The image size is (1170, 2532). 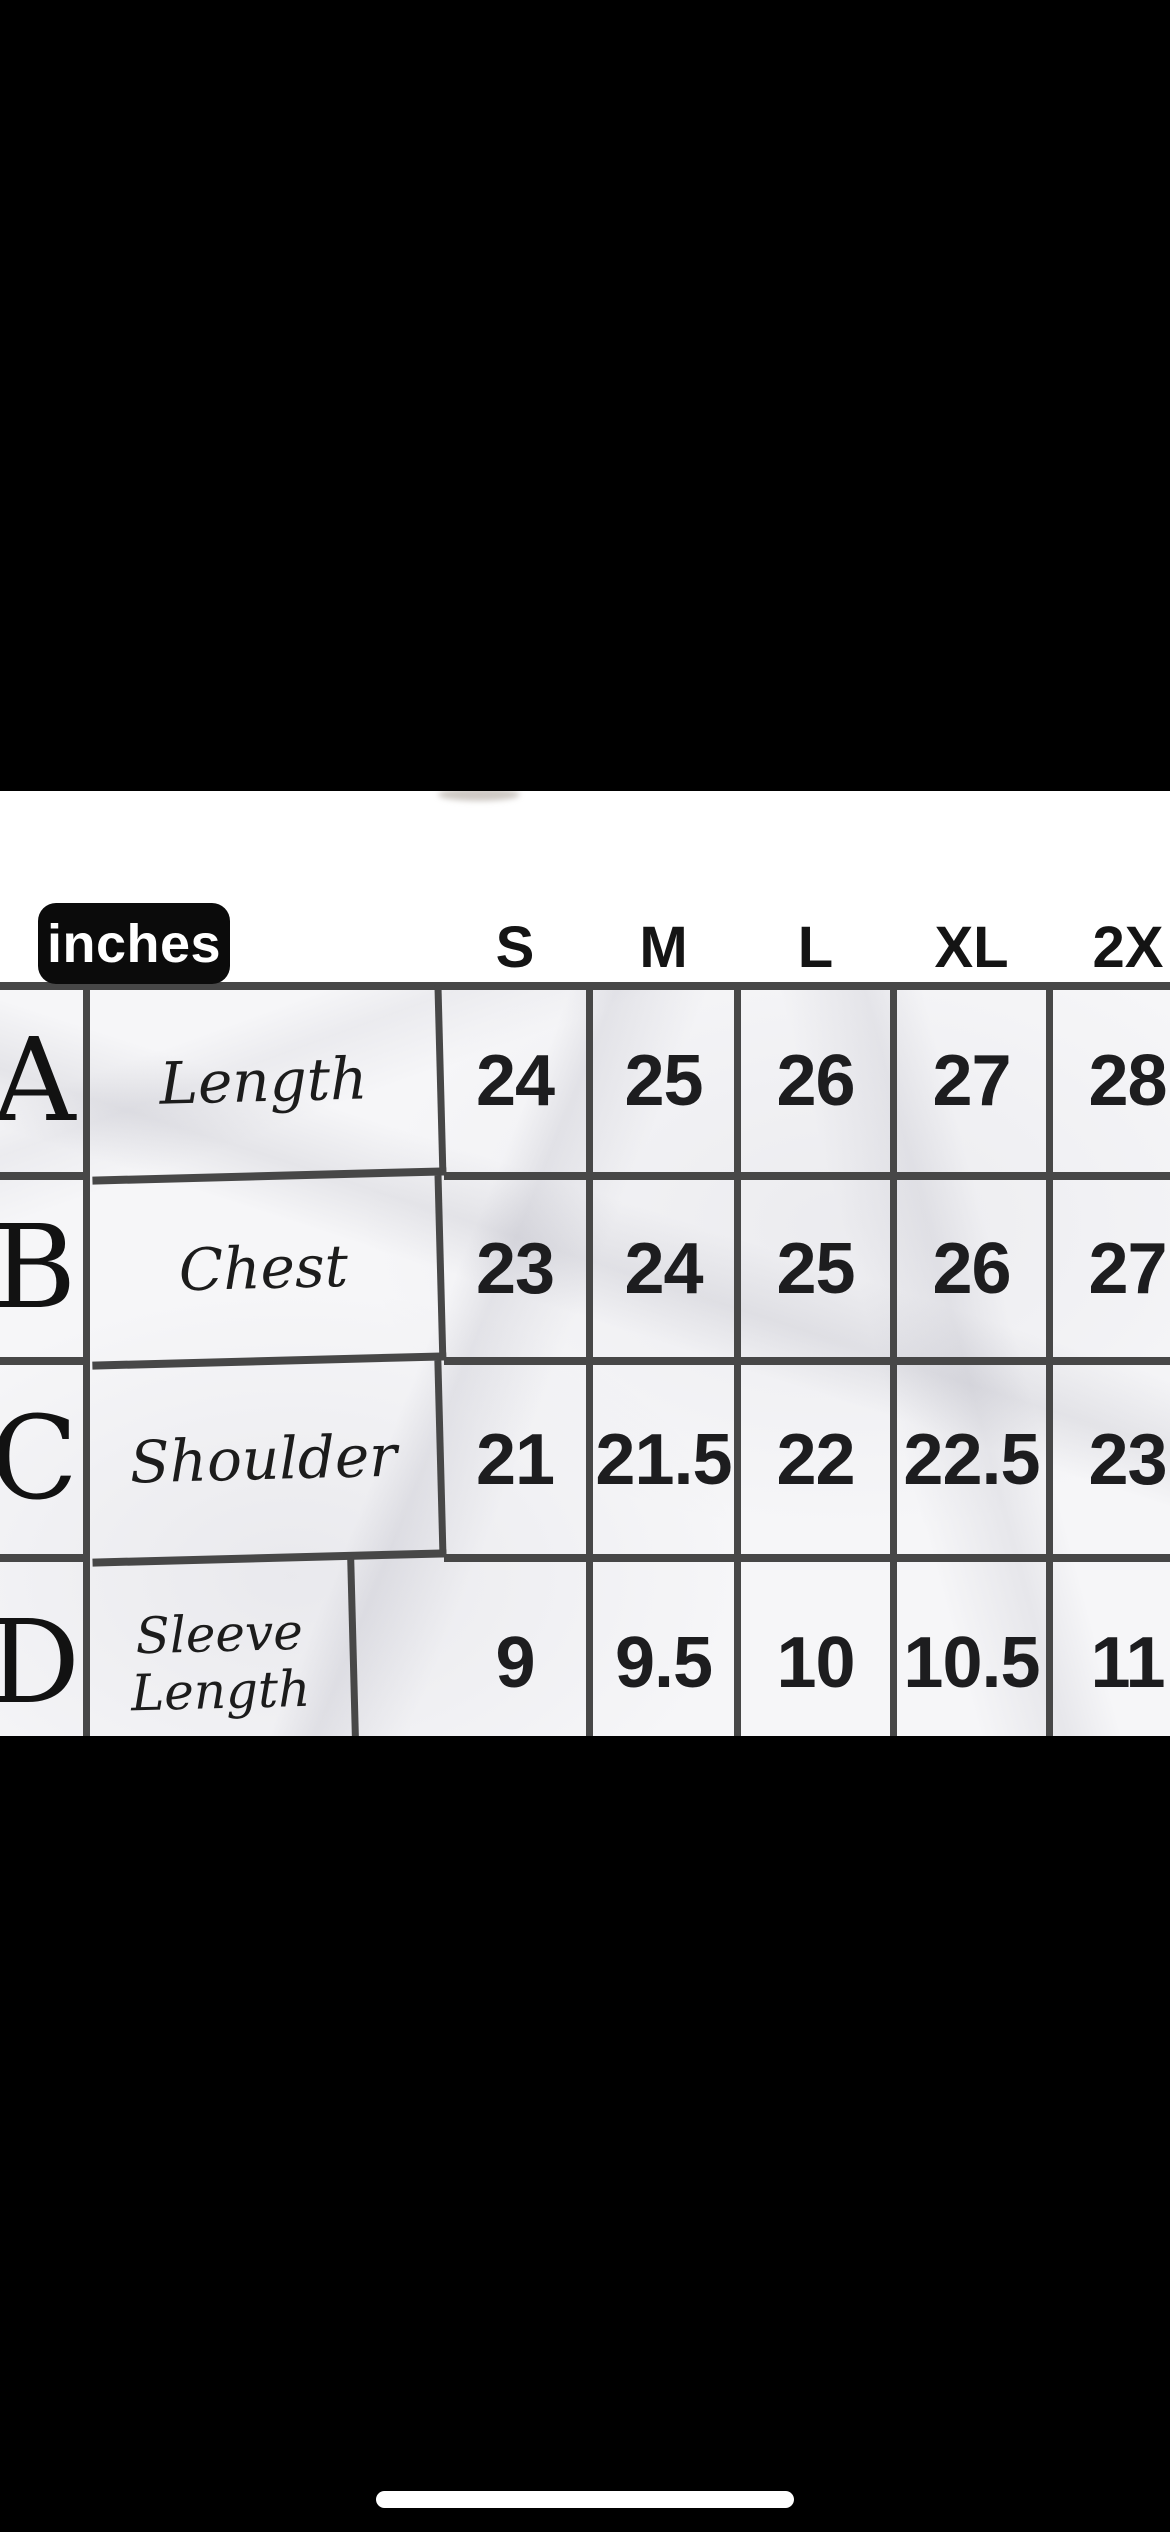 What do you see at coordinates (1111, 1649) in the screenshot?
I see `value-cell-2x: 11` at bounding box center [1111, 1649].